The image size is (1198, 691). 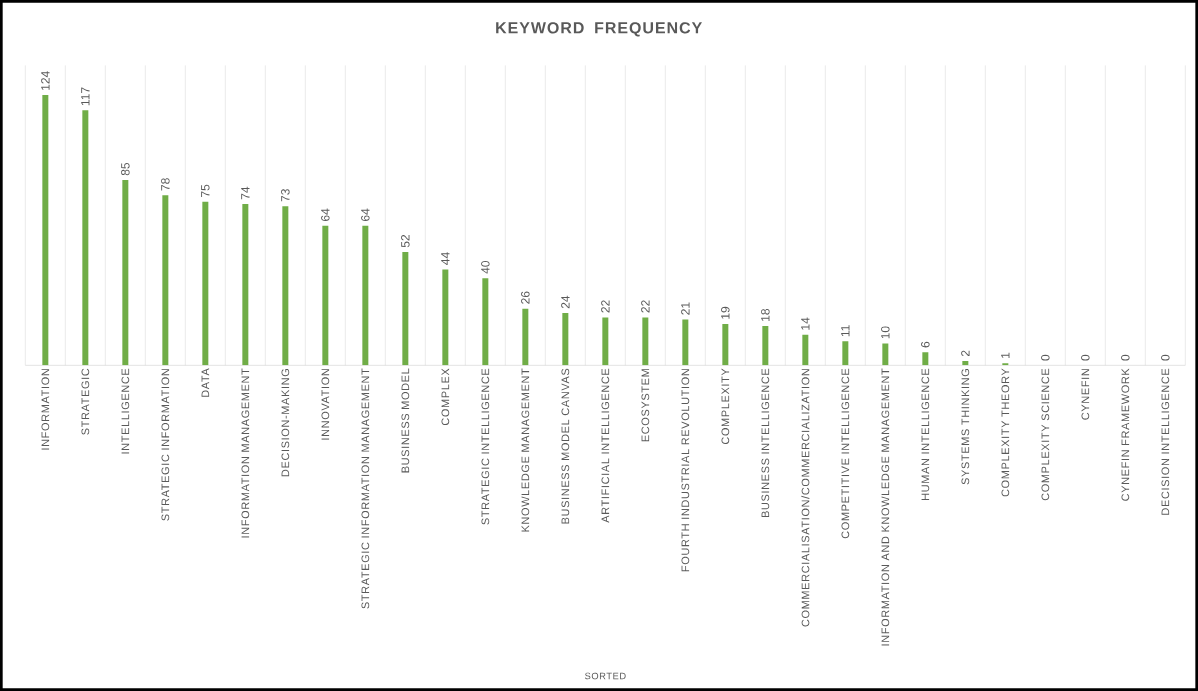 I want to click on data-label: 6, so click(x=925, y=344).